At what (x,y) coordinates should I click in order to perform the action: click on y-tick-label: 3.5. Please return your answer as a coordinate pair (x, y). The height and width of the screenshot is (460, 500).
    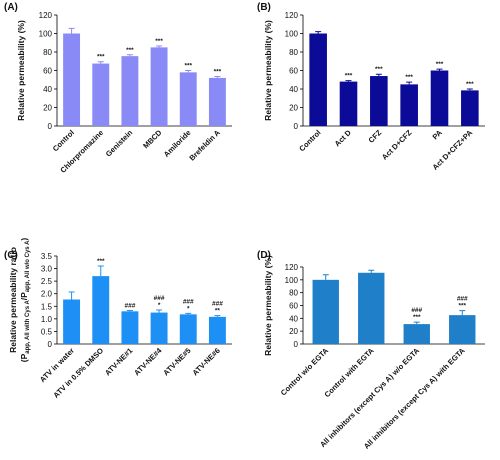
    Looking at the image, I should click on (47, 256).